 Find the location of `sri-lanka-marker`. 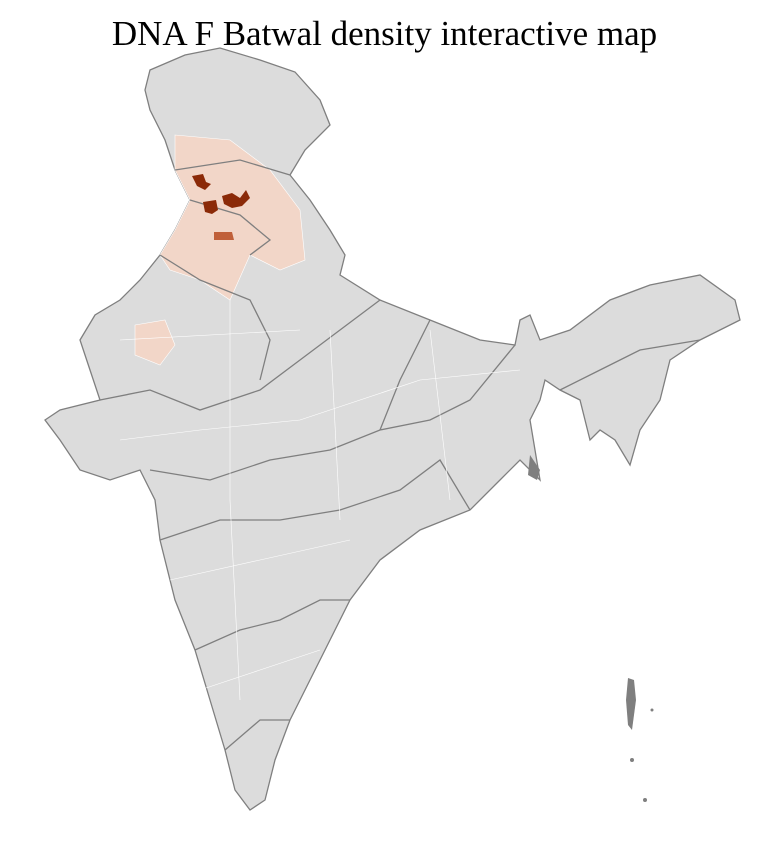

sri-lanka-marker is located at coordinates (534, 467).